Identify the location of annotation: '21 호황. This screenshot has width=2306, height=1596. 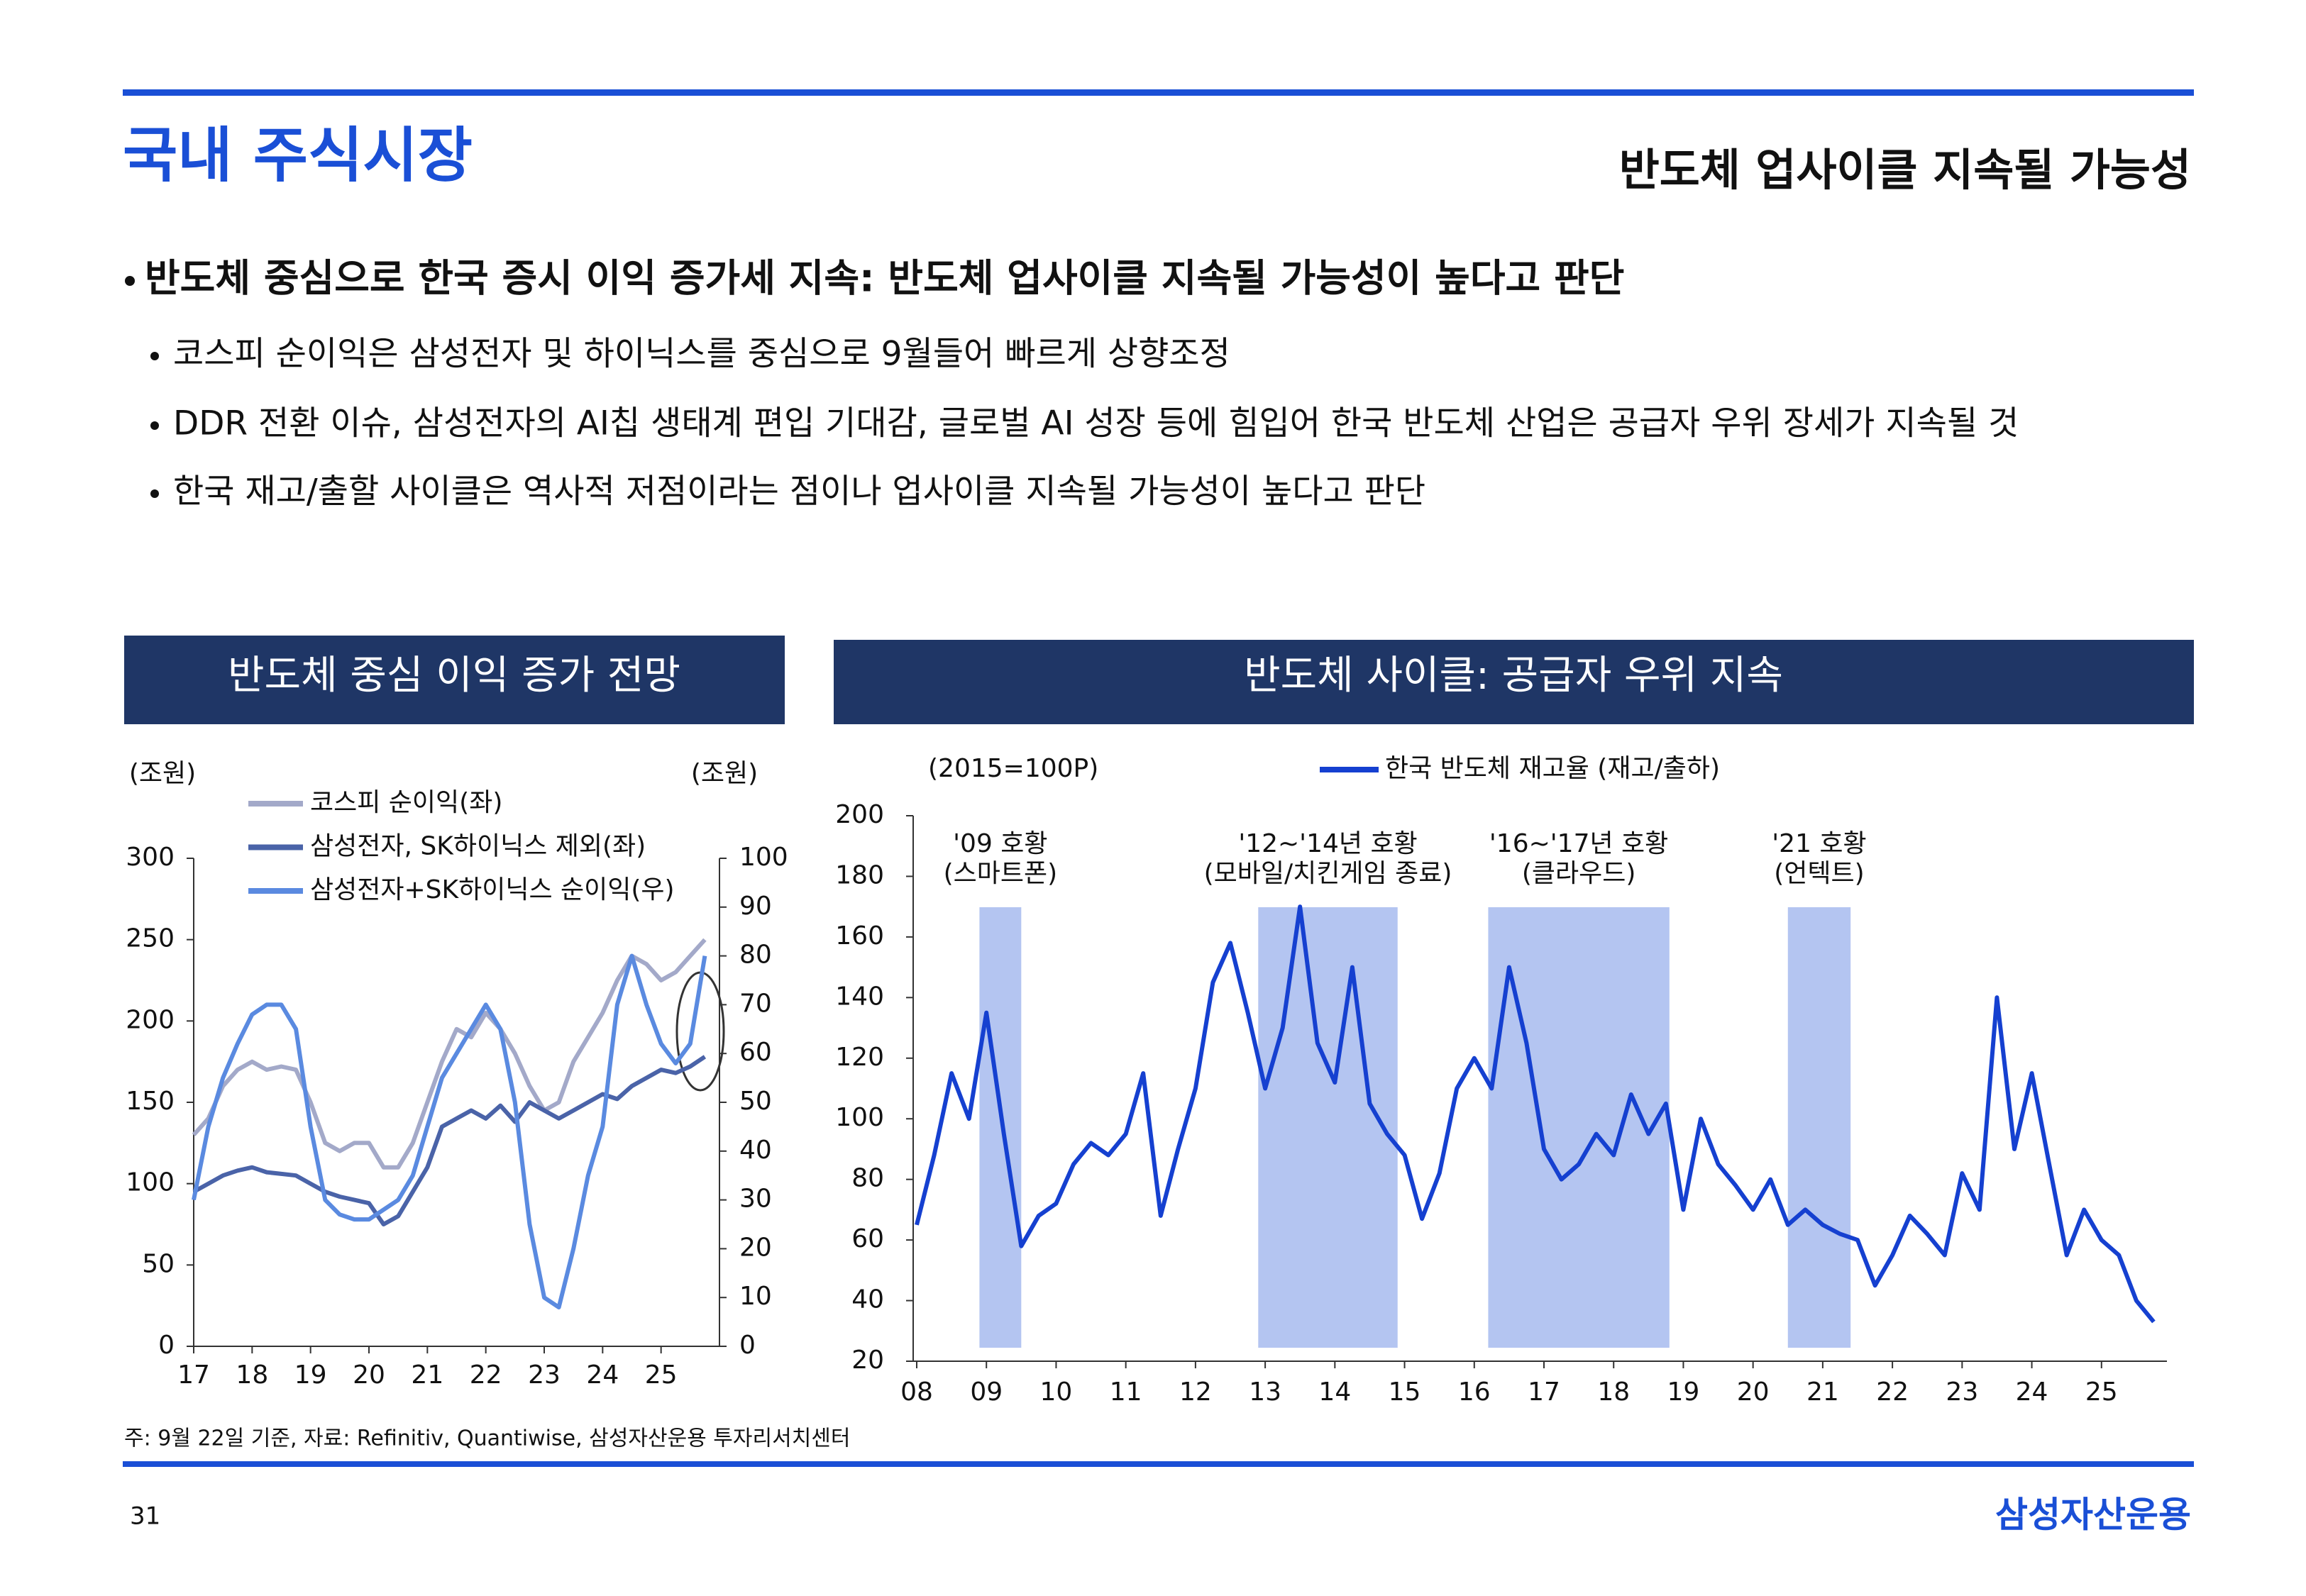
(1819, 843).